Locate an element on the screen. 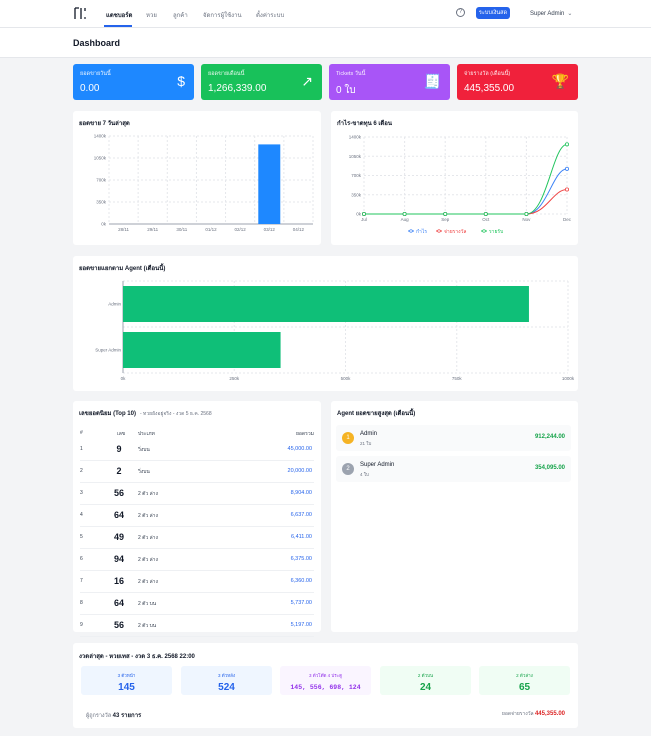 The height and width of the screenshot is (736, 651). nav-lottery: หวย is located at coordinates (151, 16).